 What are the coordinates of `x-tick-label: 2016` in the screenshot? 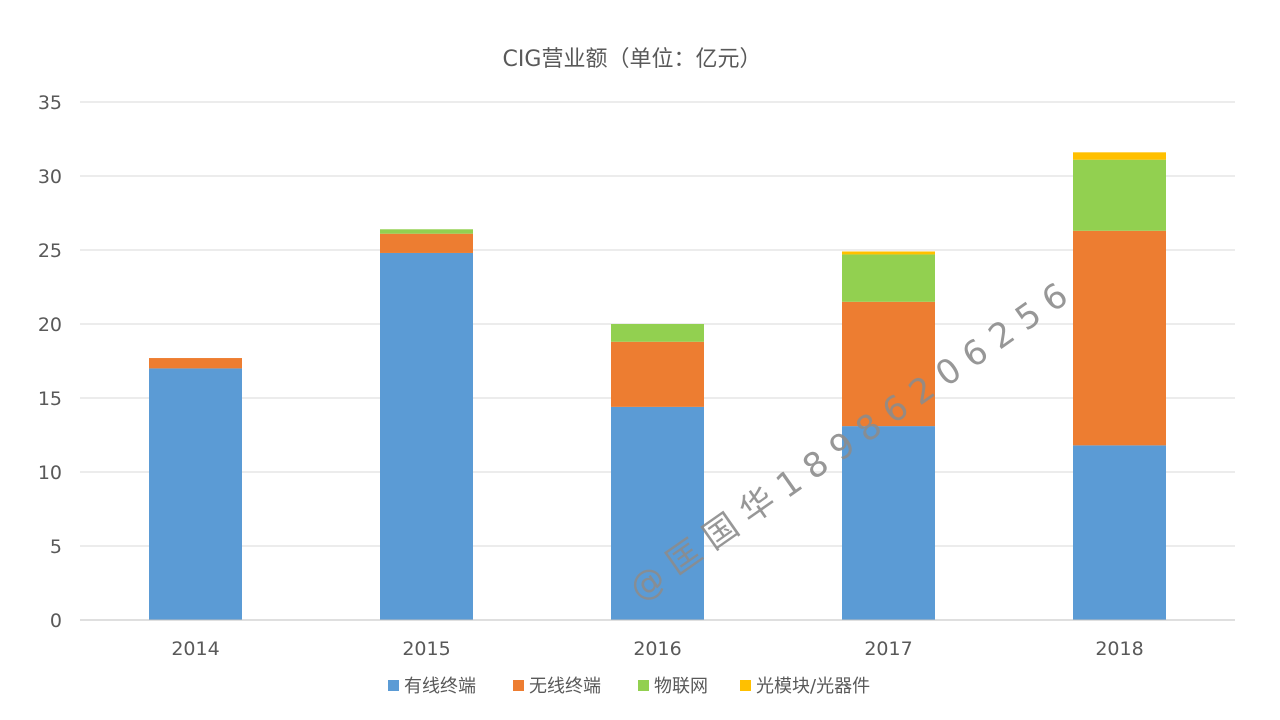 It's located at (657, 649).